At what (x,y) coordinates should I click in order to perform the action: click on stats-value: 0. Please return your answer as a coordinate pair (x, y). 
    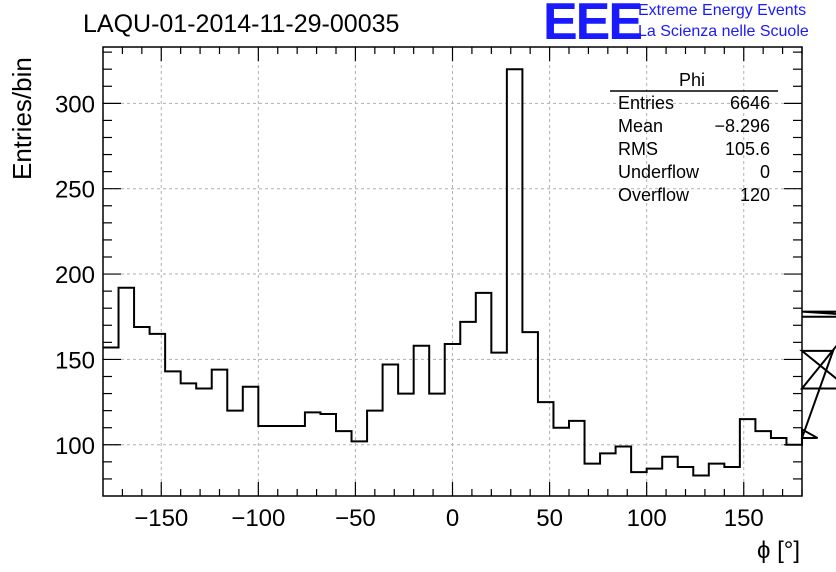
    Looking at the image, I should click on (764, 172).